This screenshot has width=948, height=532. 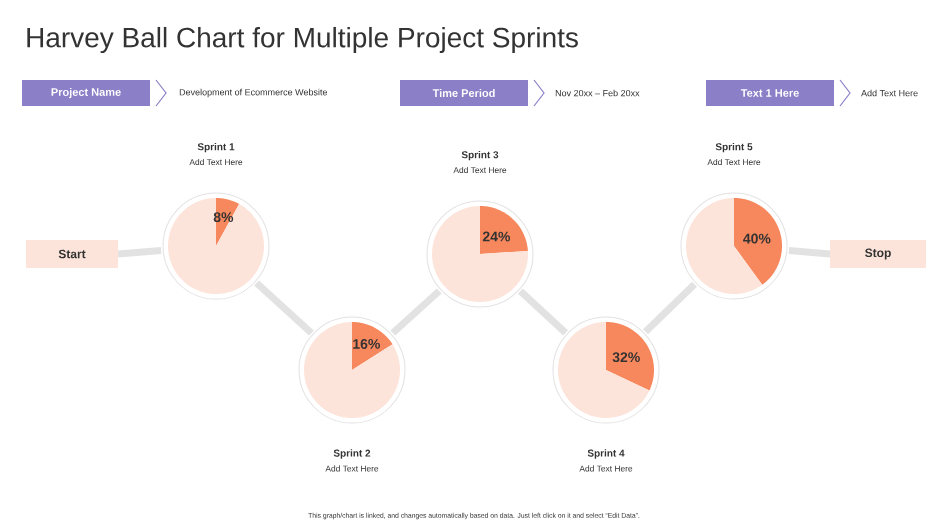 I want to click on text: Harvey Ball Chart for Multiple Project Sprints, so click(x=302, y=40).